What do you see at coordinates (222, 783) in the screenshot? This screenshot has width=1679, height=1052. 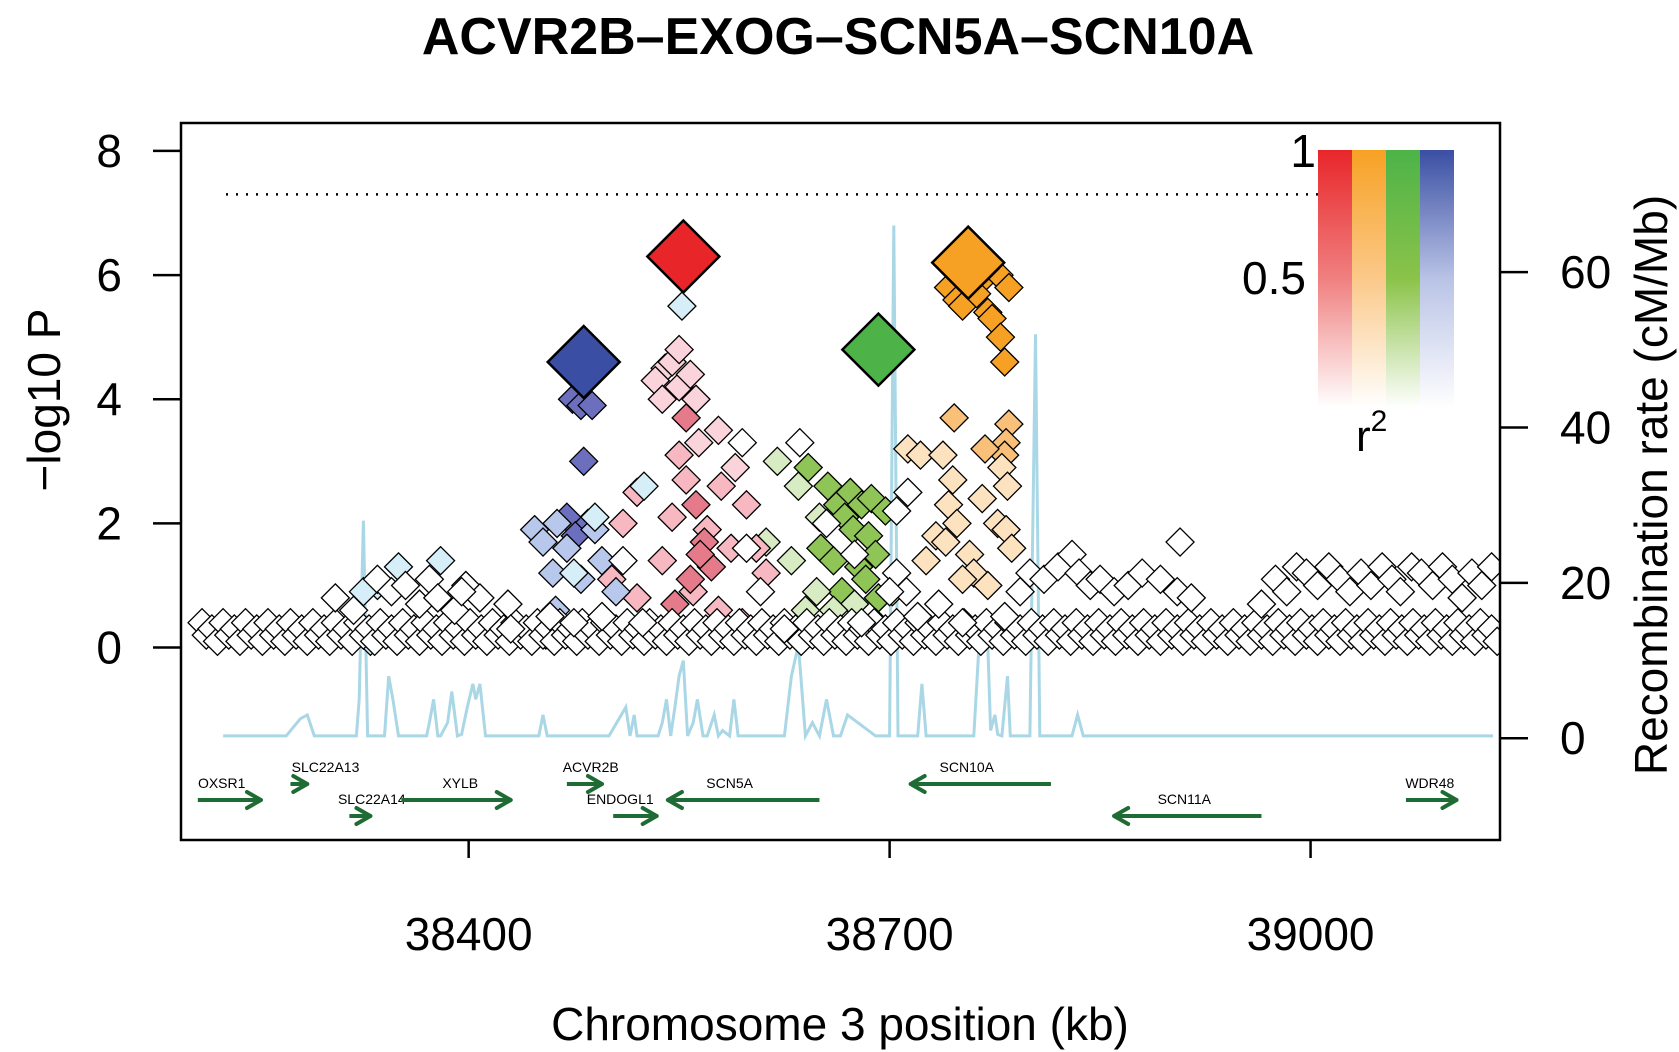 I see `gene-label: OXSR1` at bounding box center [222, 783].